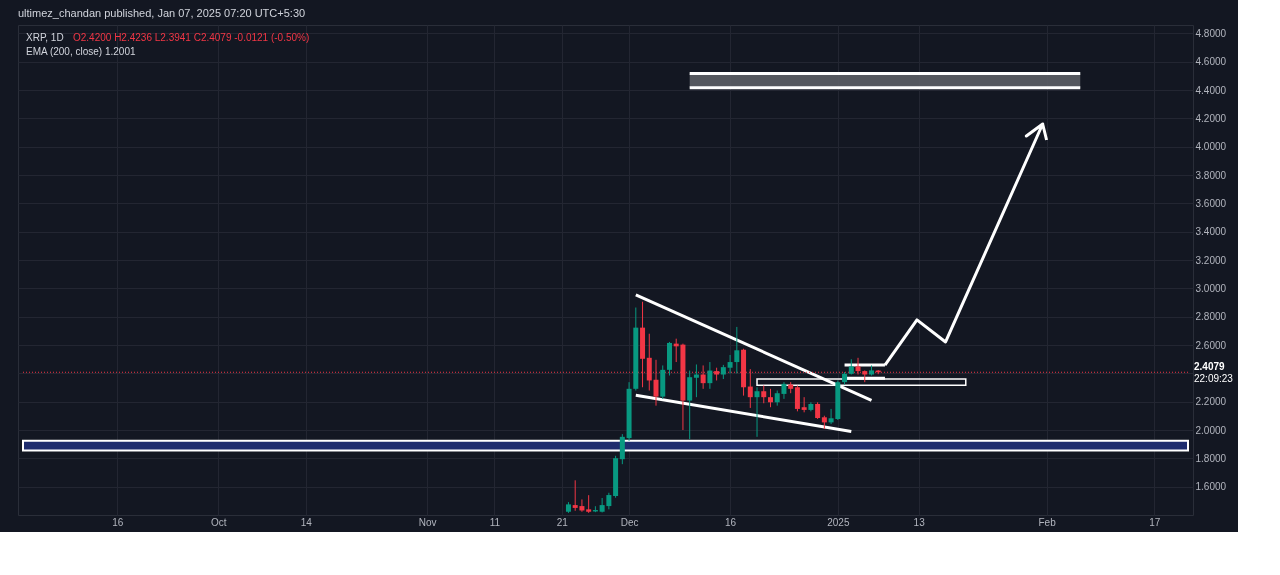  Describe the element at coordinates (495, 522) in the screenshot. I see `x-tick-label: 11` at that location.